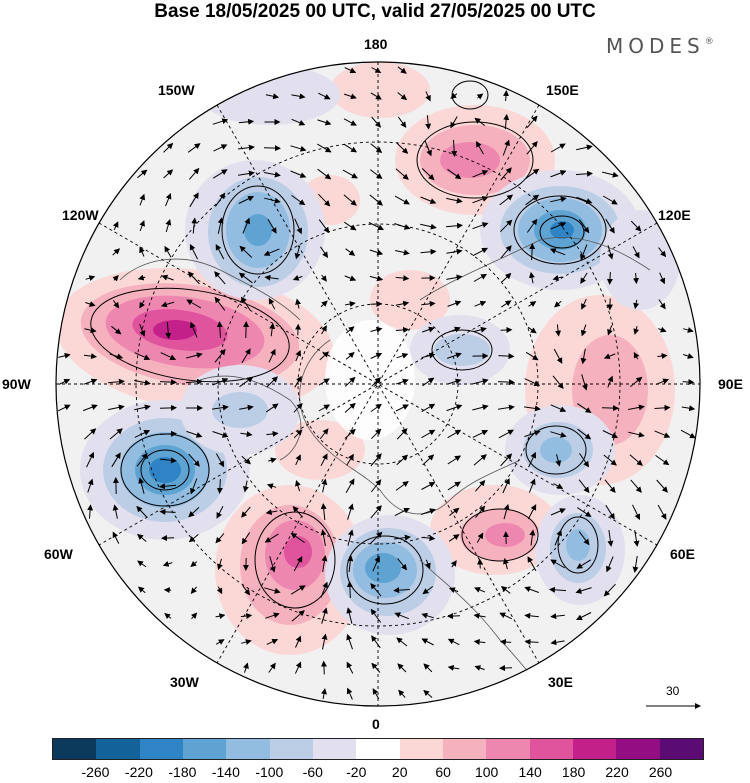 This screenshot has height=783, width=750. I want to click on colorbar-tick-label: 20, so click(399, 772).